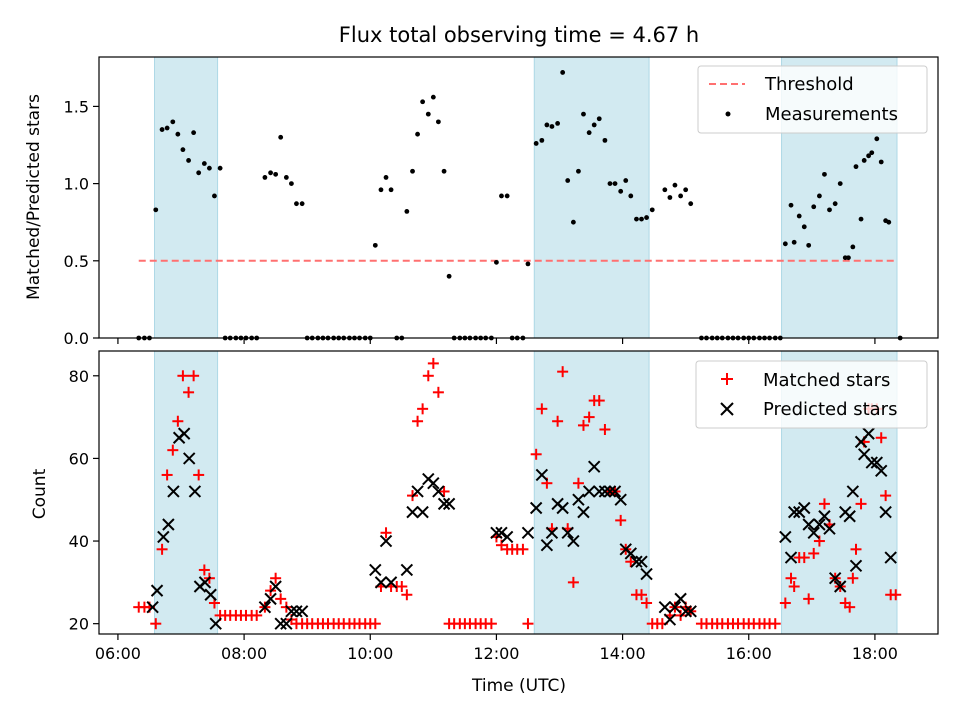 This screenshot has width=960, height=720. I want to click on legend-measurements-label: Measurements, so click(831, 114).